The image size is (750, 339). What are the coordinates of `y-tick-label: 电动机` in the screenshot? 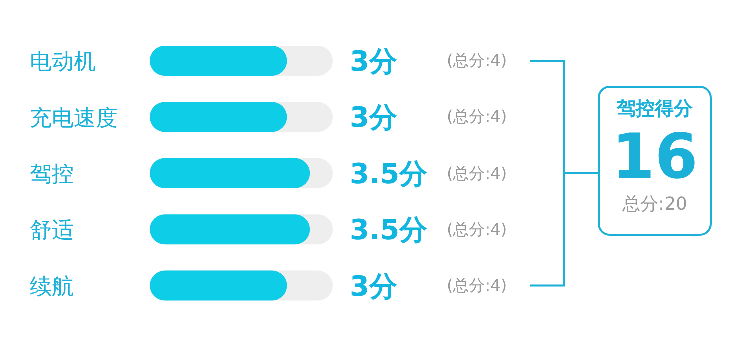 It's located at (63, 63).